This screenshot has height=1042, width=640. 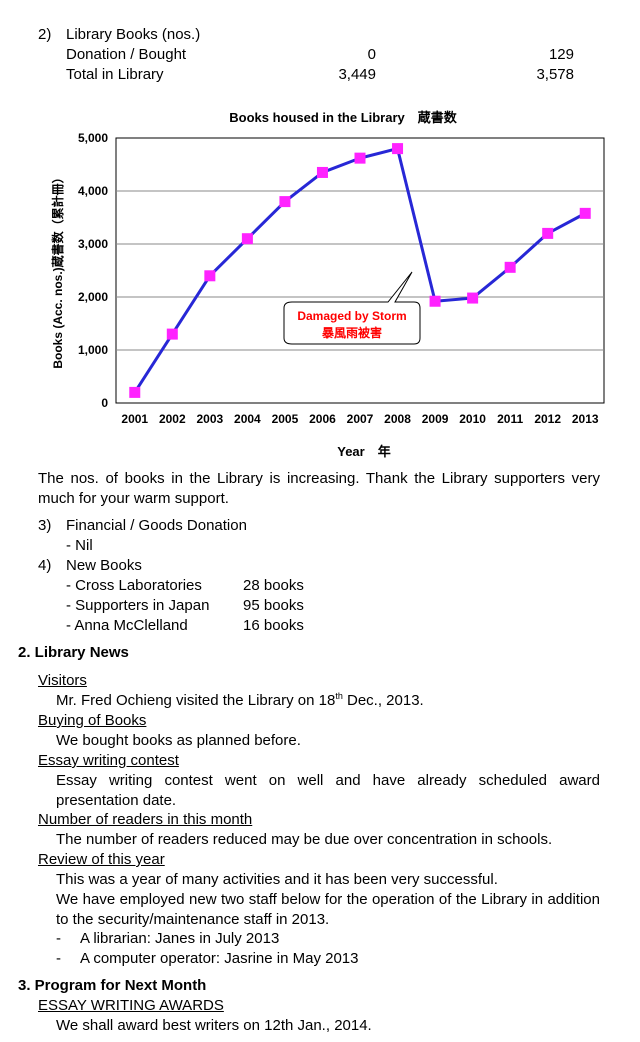 What do you see at coordinates (45, 565) in the screenshot?
I see `section-number: 4)` at bounding box center [45, 565].